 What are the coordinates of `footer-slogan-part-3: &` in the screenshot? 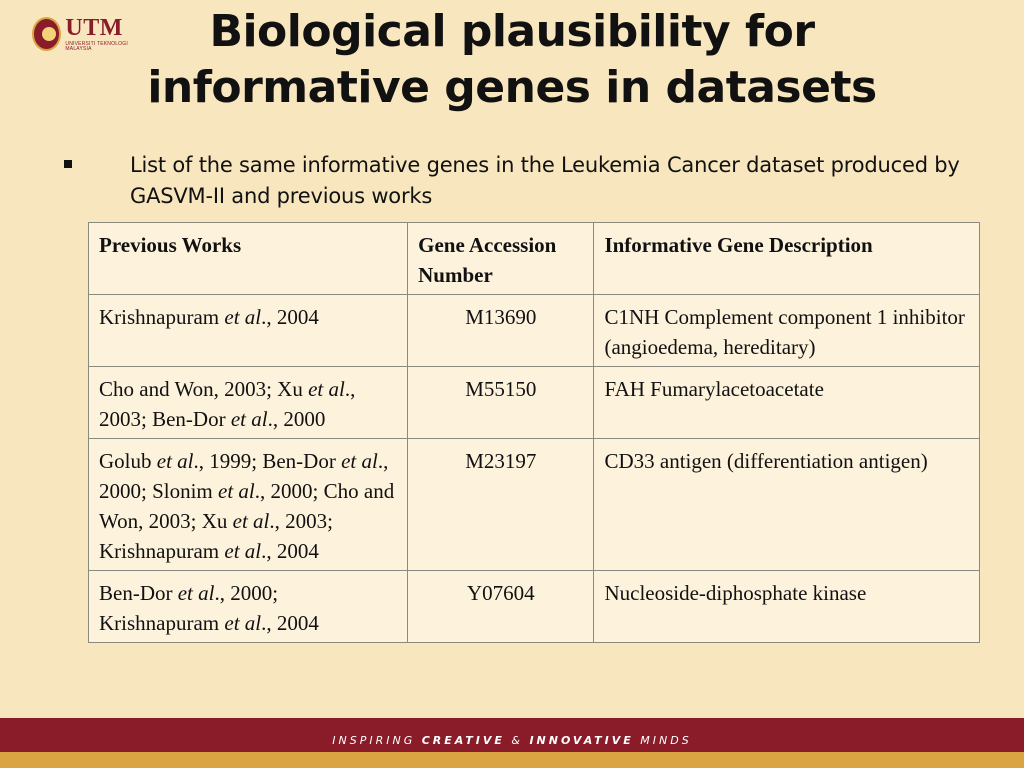 It's located at (517, 740).